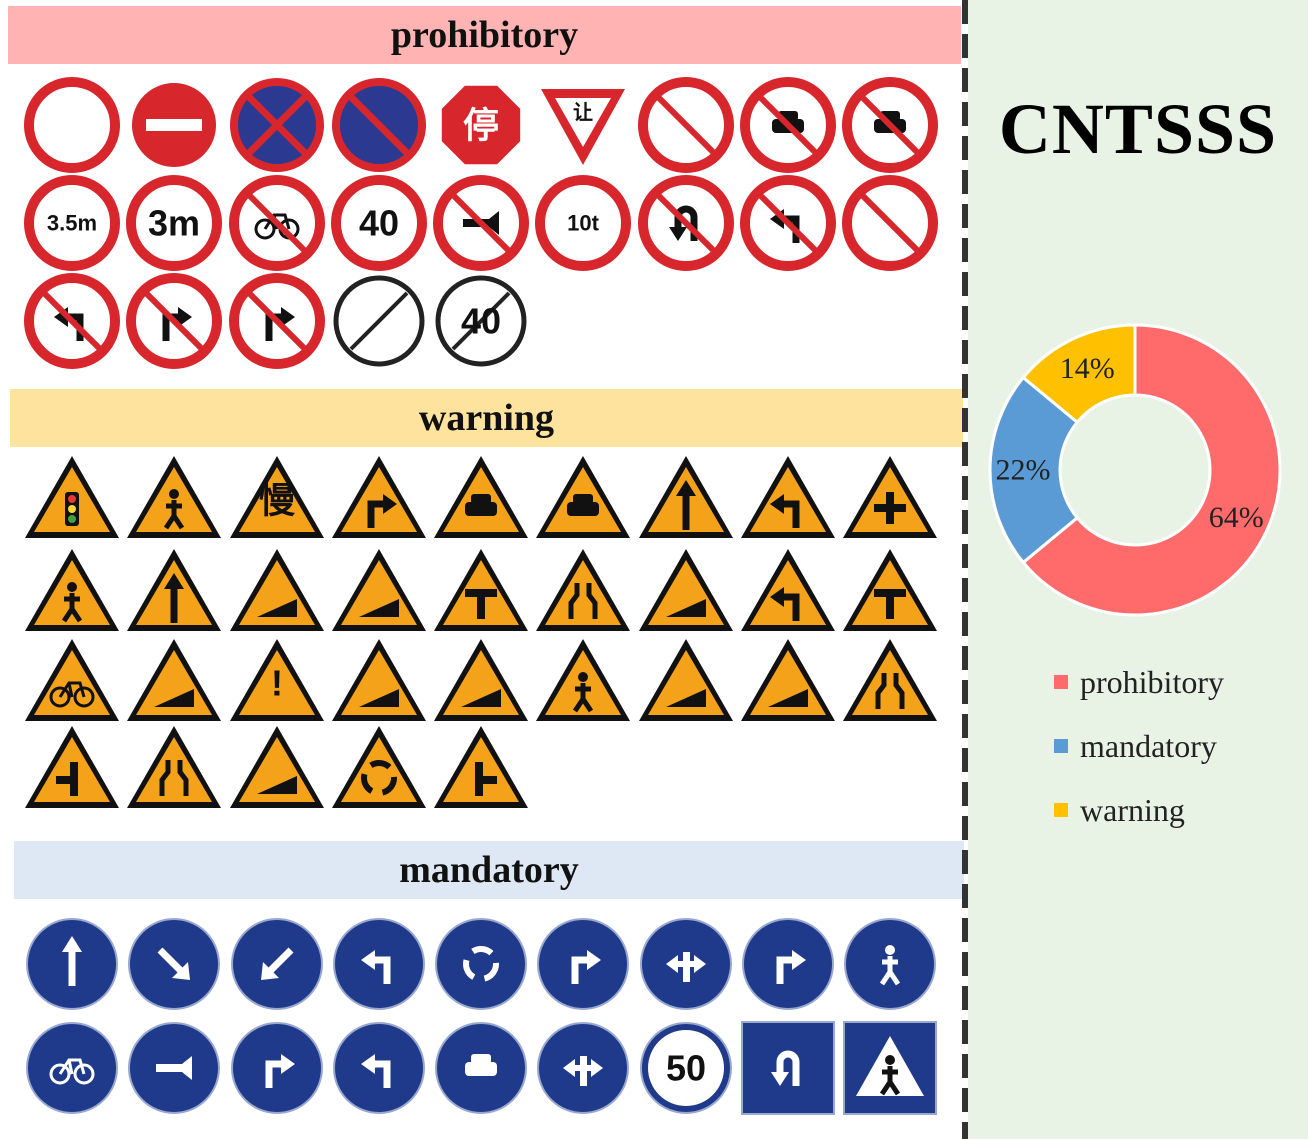 The height and width of the screenshot is (1139, 1308). Describe the element at coordinates (174, 125) in the screenshot. I see `no-entry-sign-icon` at that location.